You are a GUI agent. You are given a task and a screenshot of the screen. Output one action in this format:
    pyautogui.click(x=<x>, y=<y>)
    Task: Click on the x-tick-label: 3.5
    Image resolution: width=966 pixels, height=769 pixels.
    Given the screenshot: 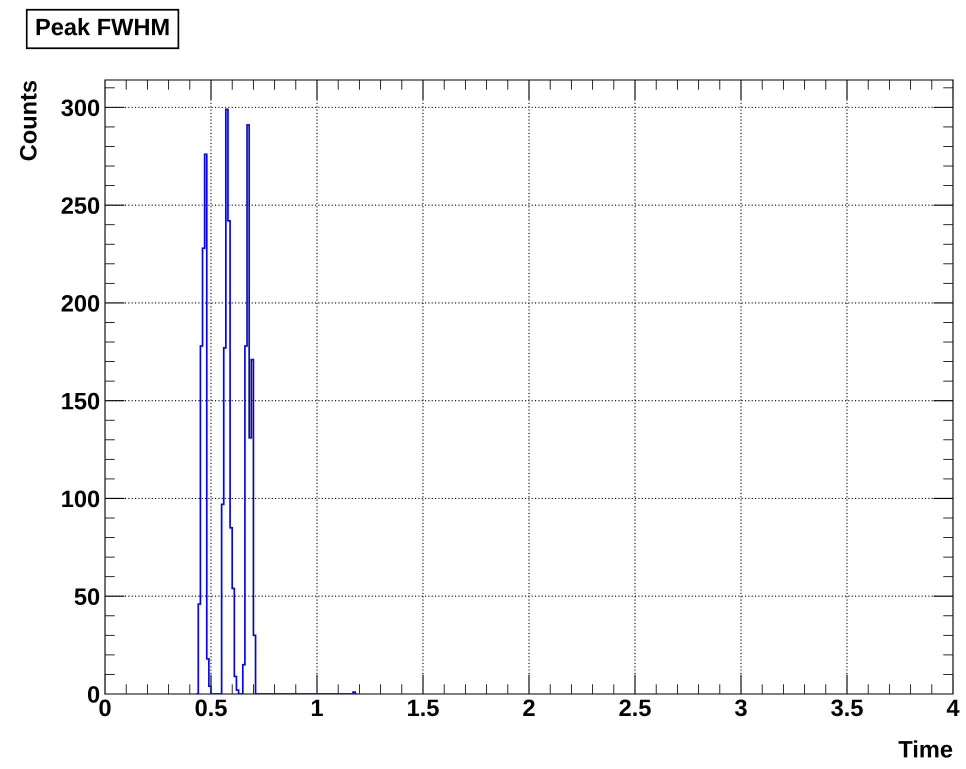 What is the action you would take?
    pyautogui.click(x=847, y=707)
    